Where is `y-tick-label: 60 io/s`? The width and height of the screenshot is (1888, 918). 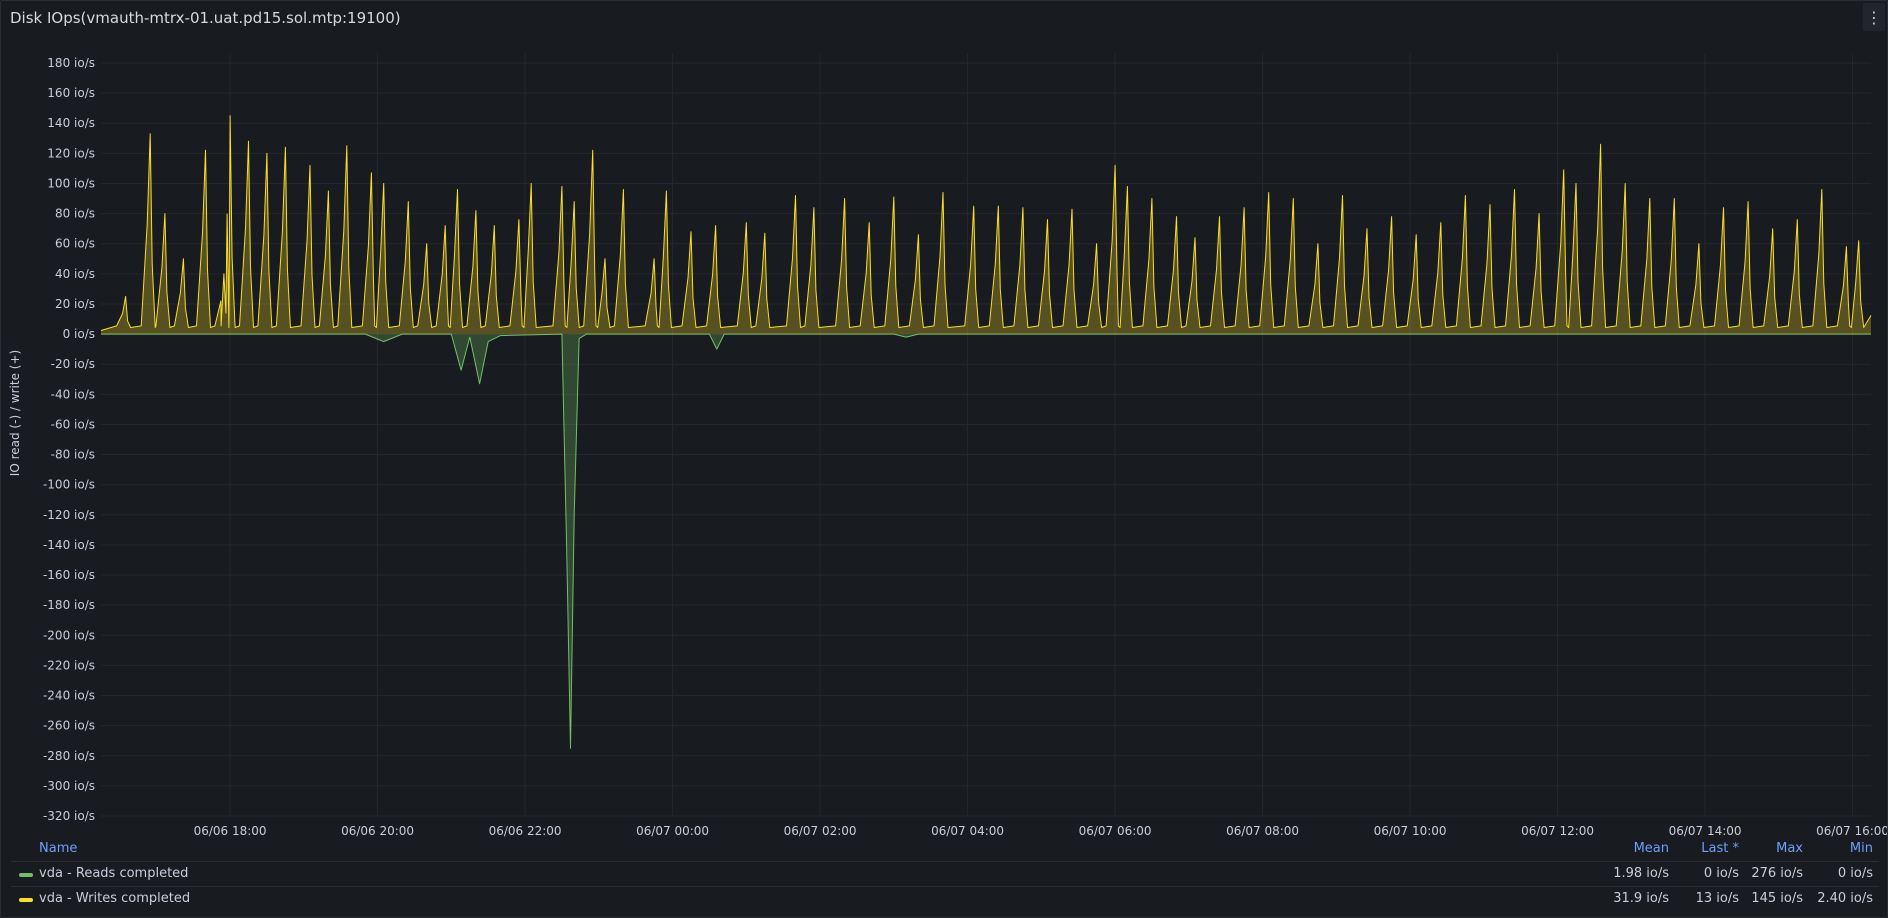 y-tick-label: 60 io/s is located at coordinates (75, 244).